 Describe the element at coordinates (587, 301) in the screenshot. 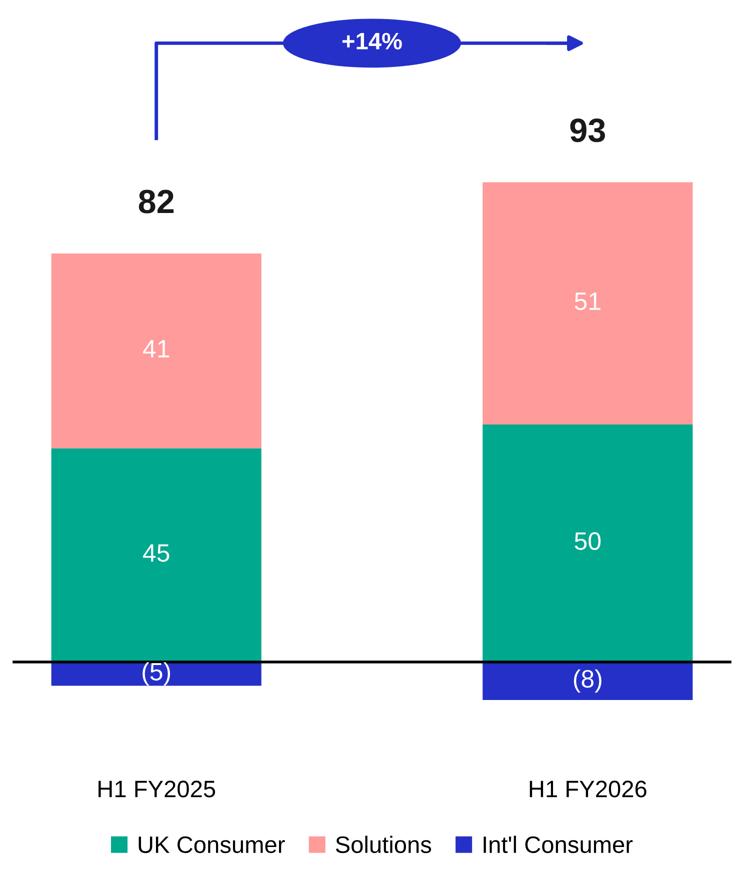

I see `data-label: 51` at that location.